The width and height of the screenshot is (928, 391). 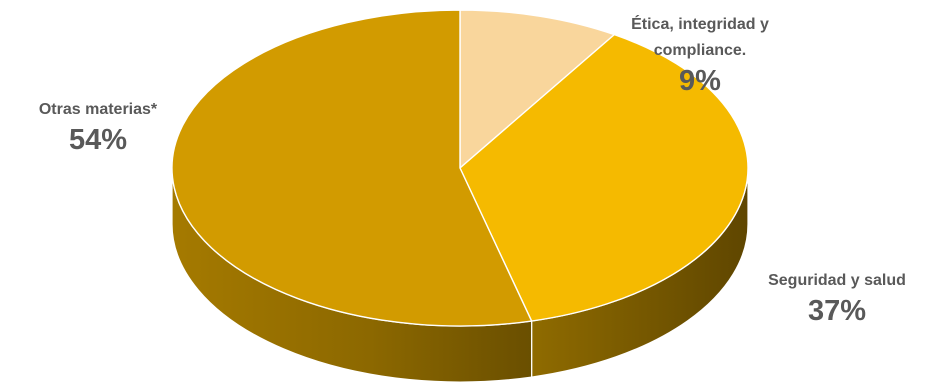 I want to click on slice-label-etica: Ética, integridad y compliance. 9%, so click(x=700, y=55).